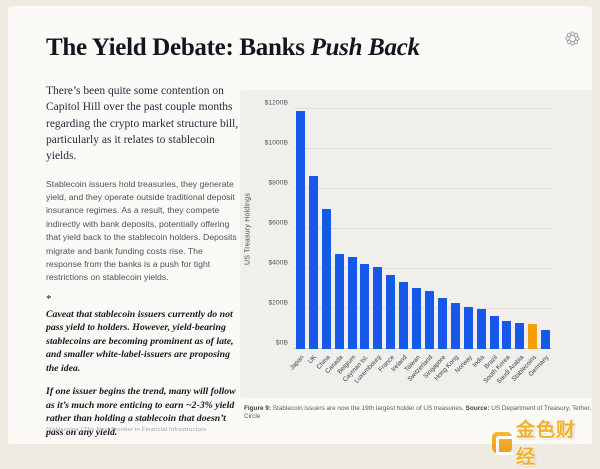 This screenshot has width=600, height=469. What do you see at coordinates (335, 242) in the screenshot?
I see `bar-slot: Canada` at bounding box center [335, 242].